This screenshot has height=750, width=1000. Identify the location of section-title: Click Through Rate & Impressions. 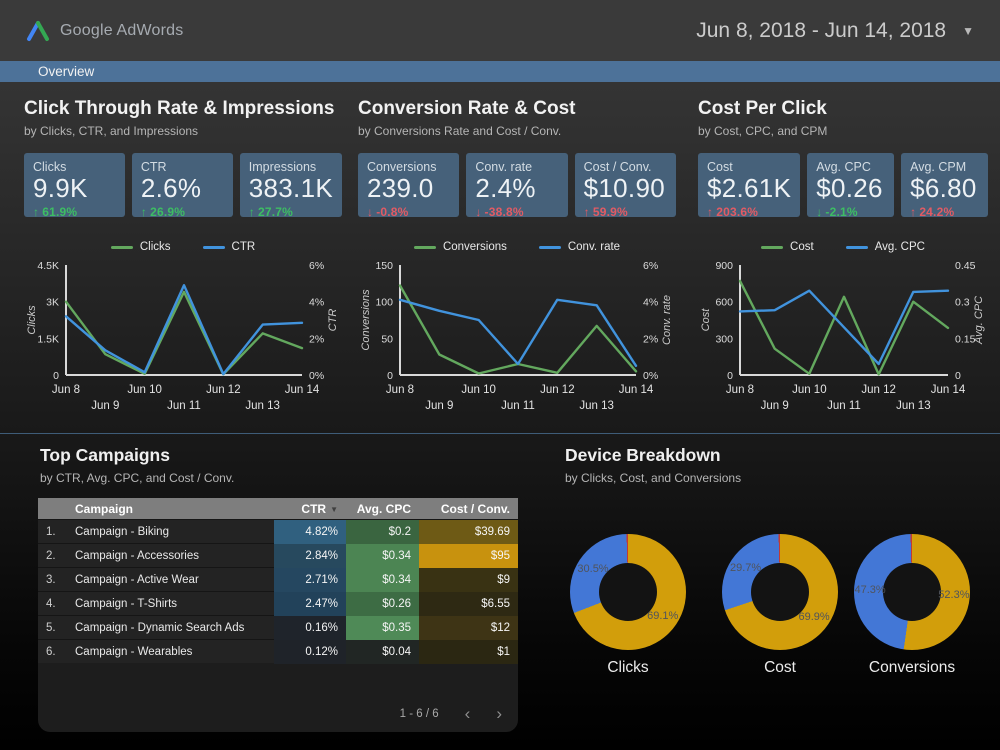
(179, 108).